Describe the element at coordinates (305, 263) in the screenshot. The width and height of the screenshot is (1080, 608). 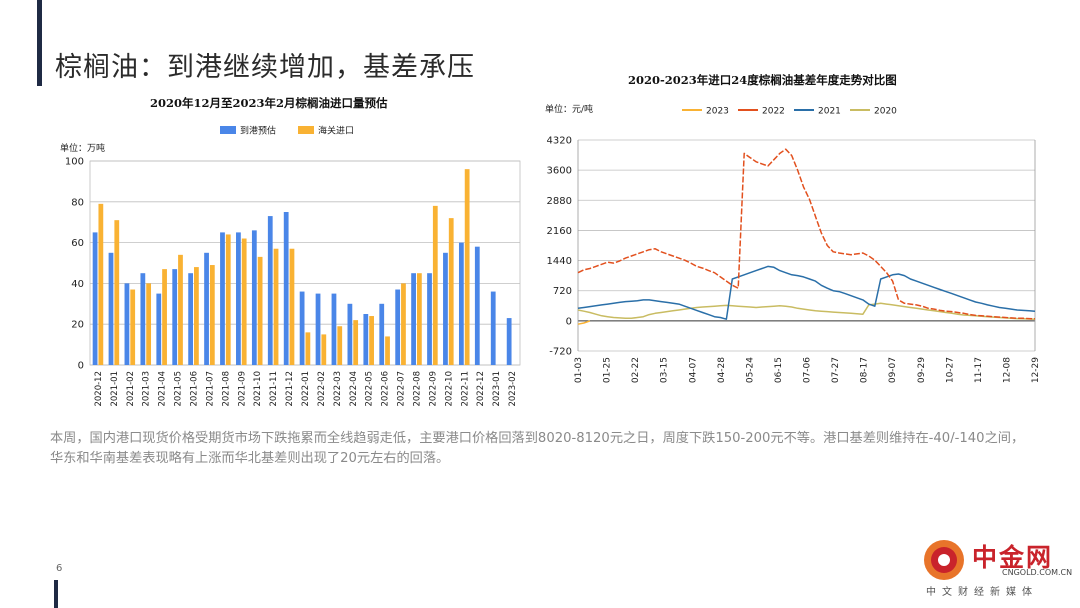
I see `plot-frame` at that location.